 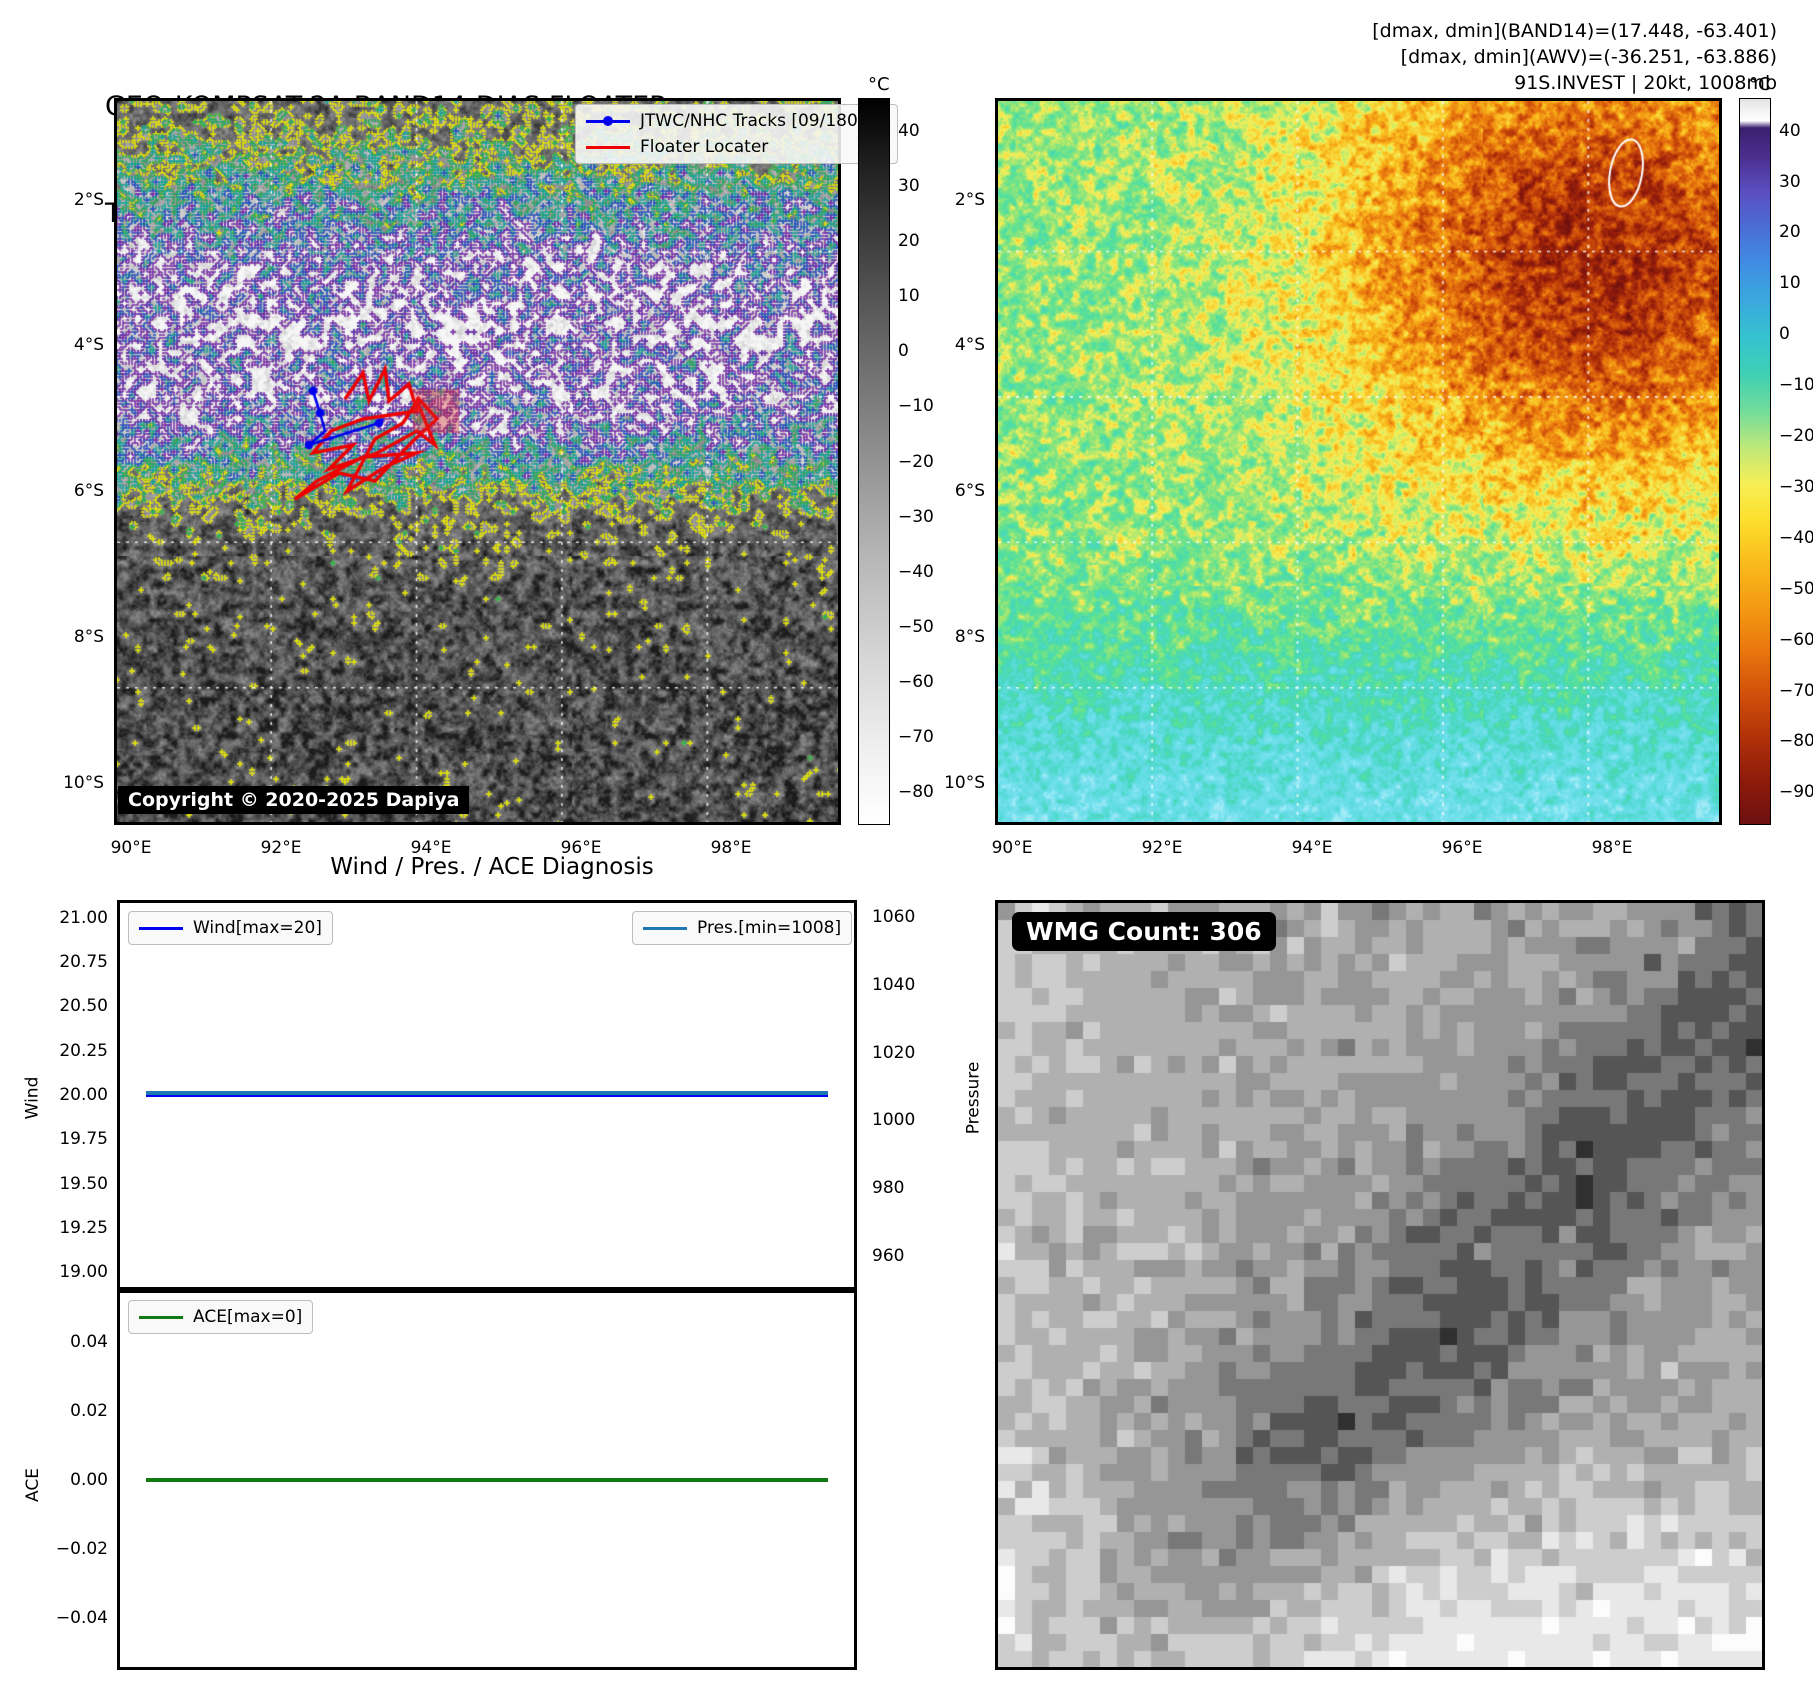 What do you see at coordinates (1755, 461) in the screenshot?
I see `awv-colorbar` at bounding box center [1755, 461].